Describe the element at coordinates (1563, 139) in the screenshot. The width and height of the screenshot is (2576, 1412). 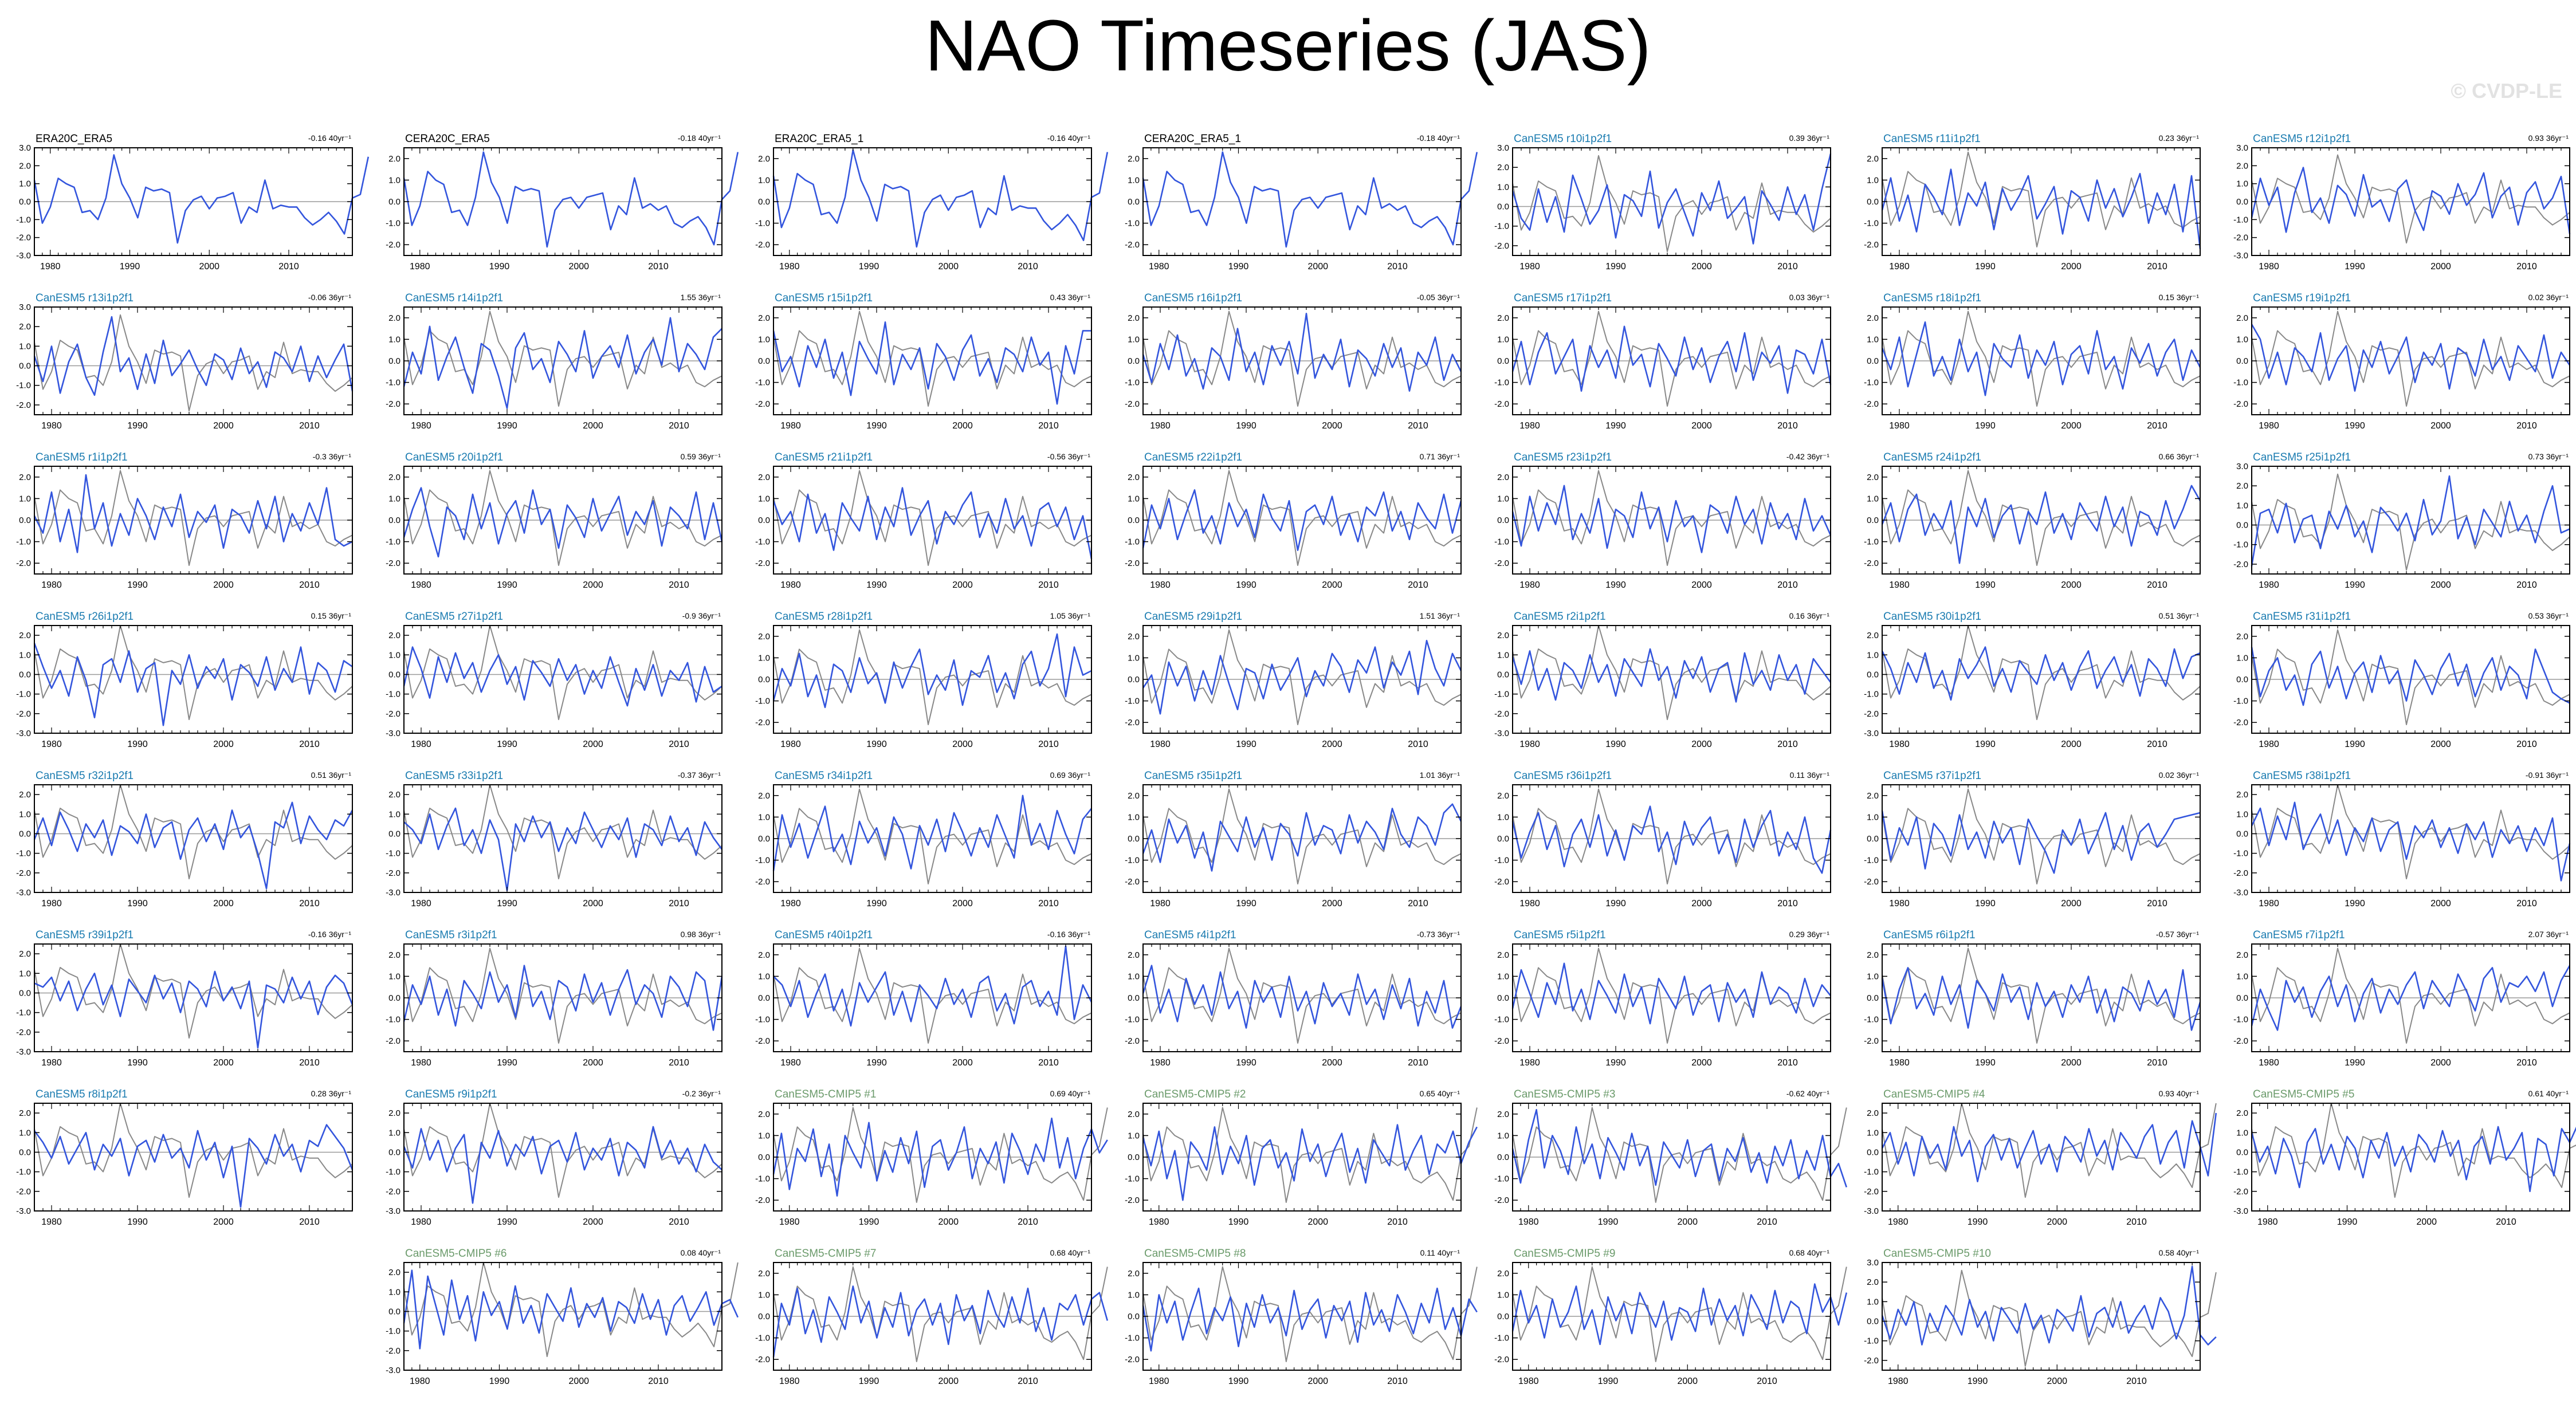
I see `panel-title: CanESM5 r10i1p2f1` at that location.